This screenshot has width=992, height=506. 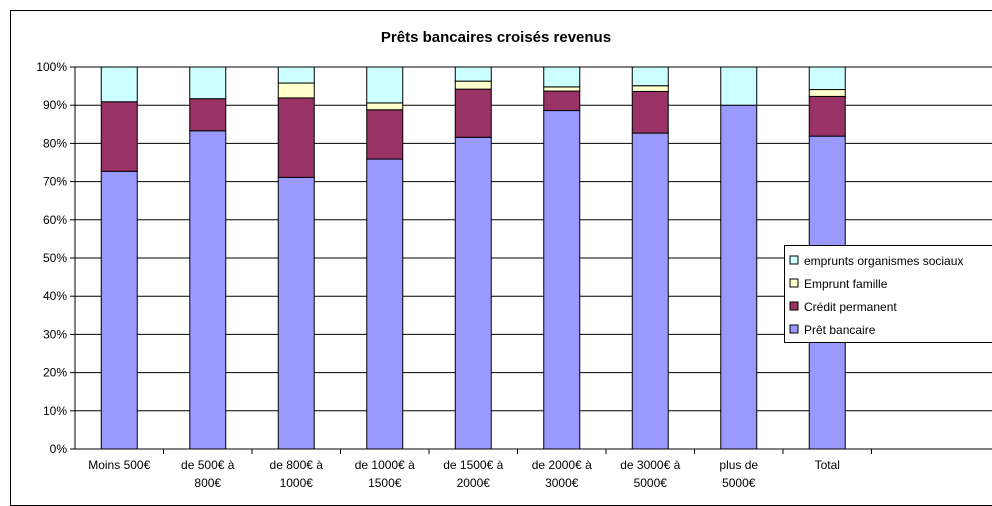 I want to click on x-tick-label: Total, so click(x=827, y=465).